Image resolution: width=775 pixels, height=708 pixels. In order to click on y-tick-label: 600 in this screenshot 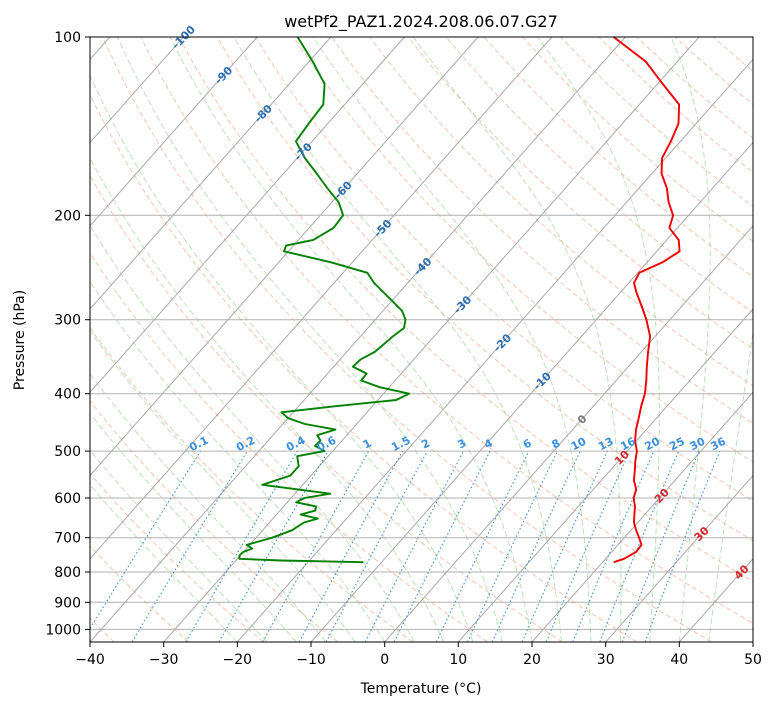, I will do `click(67, 499)`.